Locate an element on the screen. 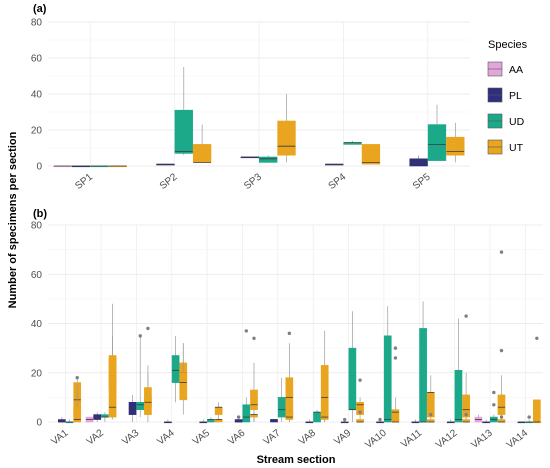 The image size is (550, 468). legend-label-pl: PL is located at coordinates (515, 96).